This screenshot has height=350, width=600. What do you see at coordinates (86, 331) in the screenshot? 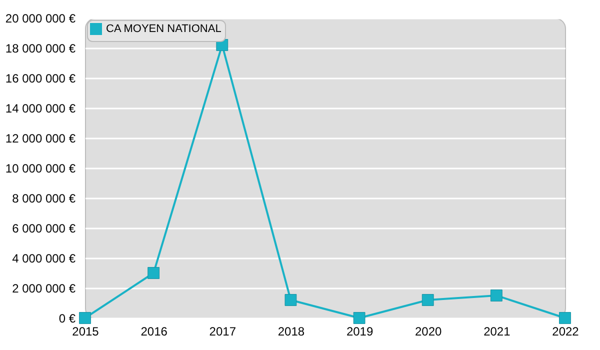
I see `x-tick-label: 2015` at bounding box center [86, 331].